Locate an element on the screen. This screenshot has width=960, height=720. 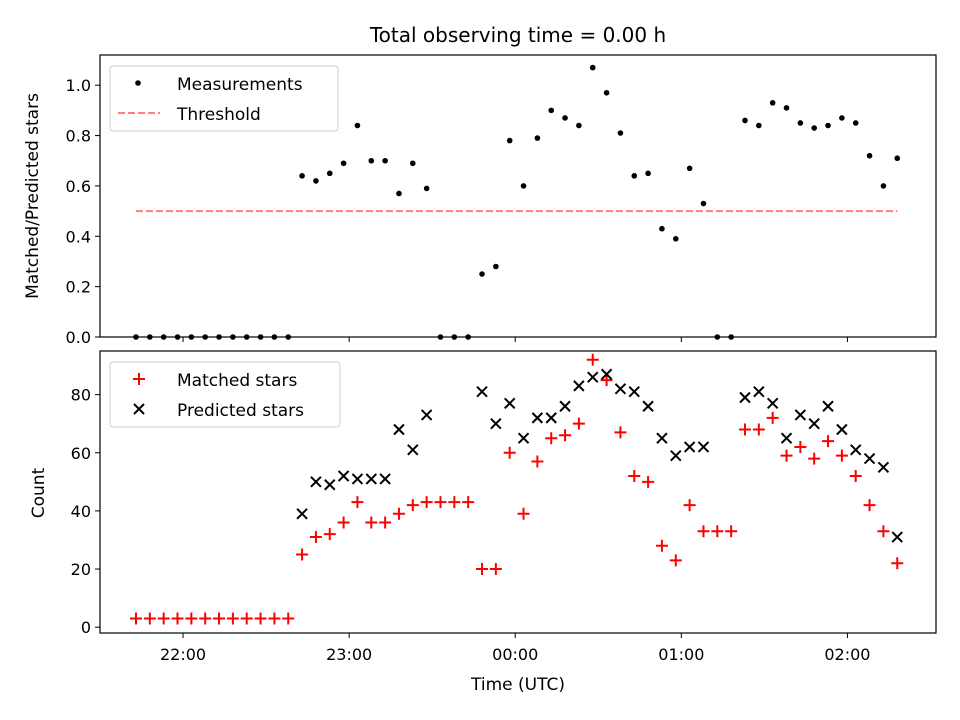
top-legend-box is located at coordinates (224, 98).